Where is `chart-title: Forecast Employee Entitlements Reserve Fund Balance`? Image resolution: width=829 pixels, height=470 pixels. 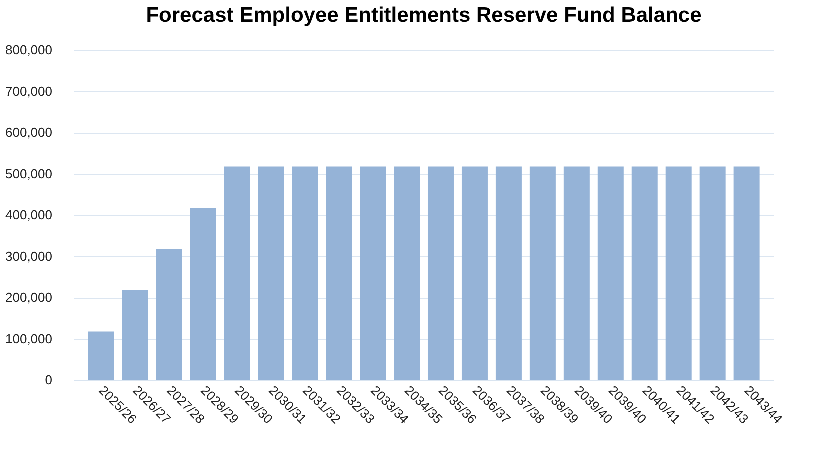
chart-title: Forecast Employee Entitlements Reserve Fund Balance is located at coordinates (424, 15).